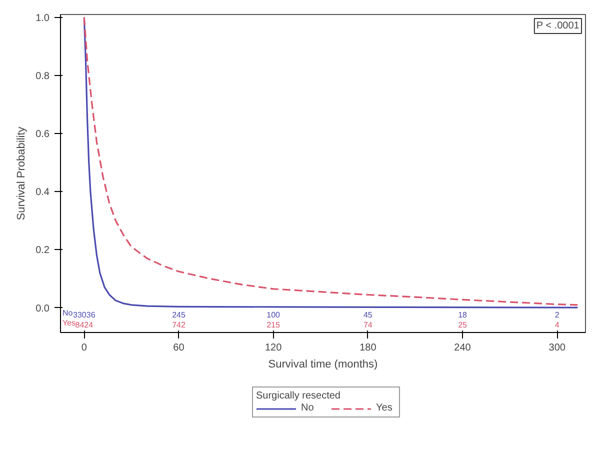 Image resolution: width=611 pixels, height=467 pixels. Describe the element at coordinates (273, 315) in the screenshot. I see `annotation: 100` at that location.